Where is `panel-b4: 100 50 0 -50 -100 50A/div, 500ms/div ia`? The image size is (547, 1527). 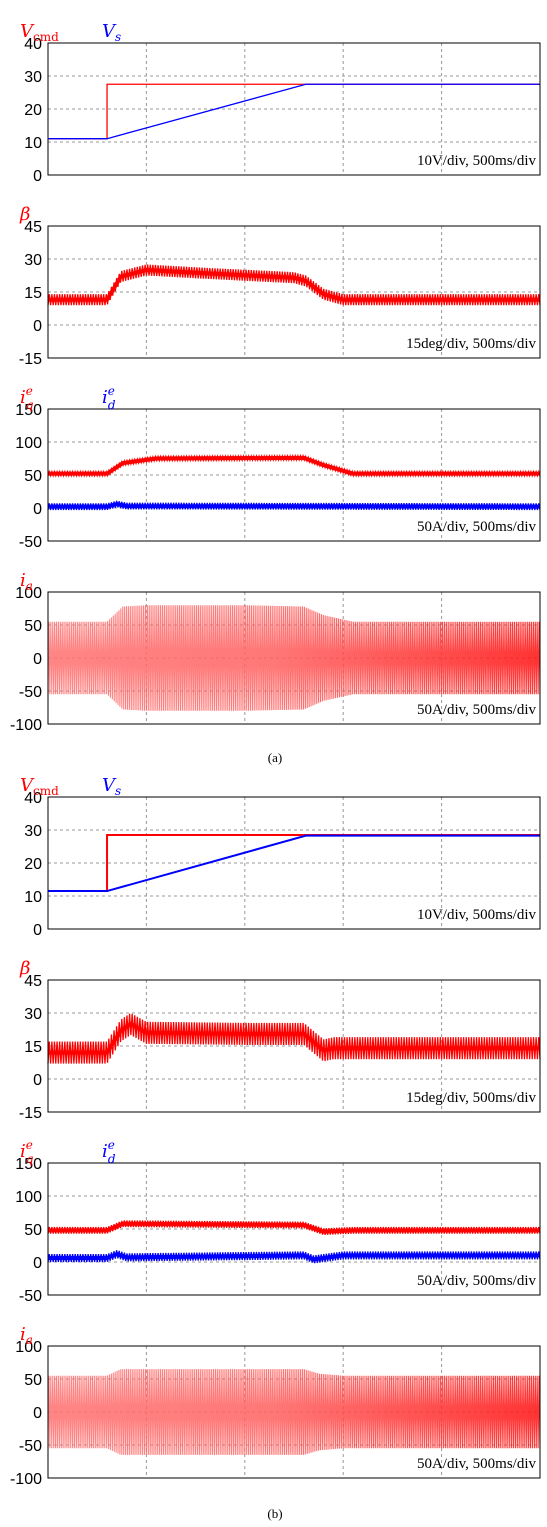
panel-b4: 100 50 0 -50 -100 50A/div, 500ms/div ia is located at coordinates (275, 1406).